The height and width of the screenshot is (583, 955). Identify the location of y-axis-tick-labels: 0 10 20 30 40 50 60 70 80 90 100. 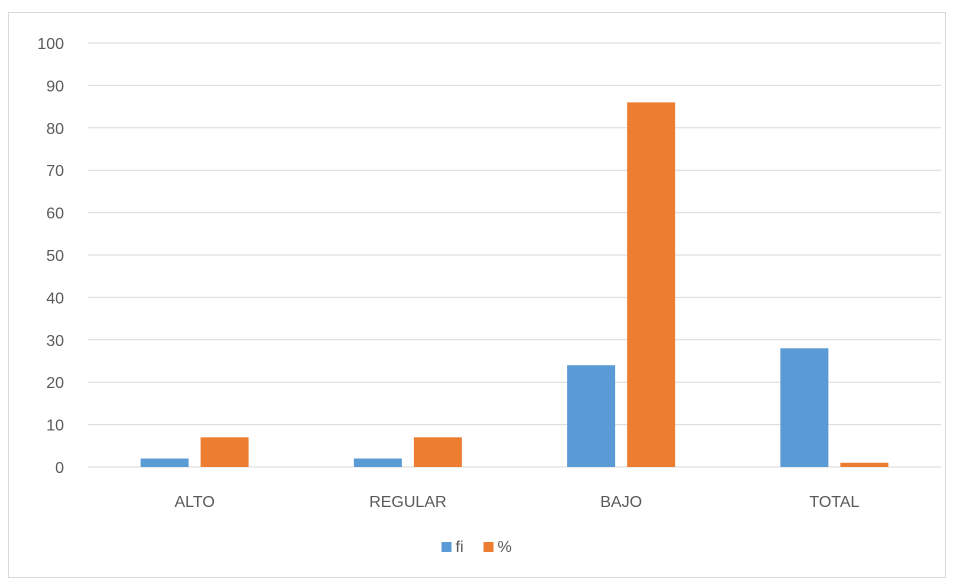
(50, 256).